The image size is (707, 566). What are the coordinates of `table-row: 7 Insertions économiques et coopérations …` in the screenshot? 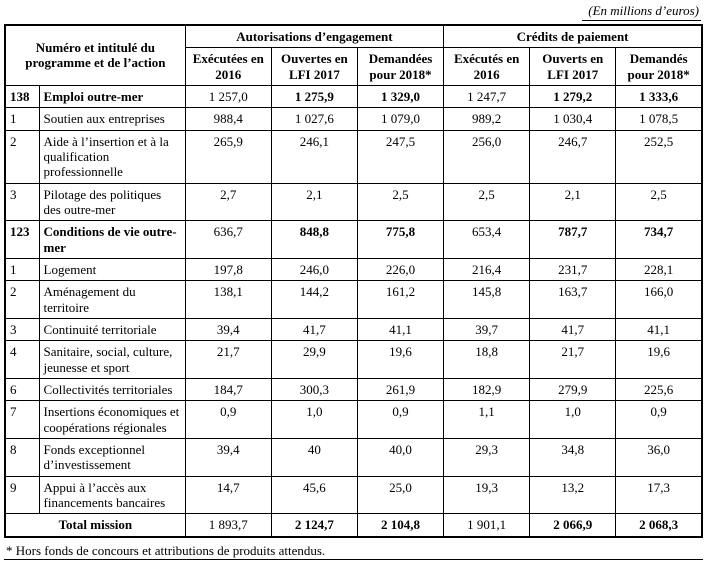 It's located at (353, 419).